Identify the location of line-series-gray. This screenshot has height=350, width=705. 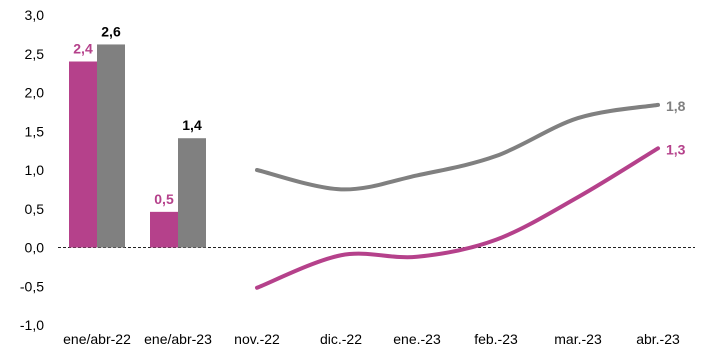
(457, 147).